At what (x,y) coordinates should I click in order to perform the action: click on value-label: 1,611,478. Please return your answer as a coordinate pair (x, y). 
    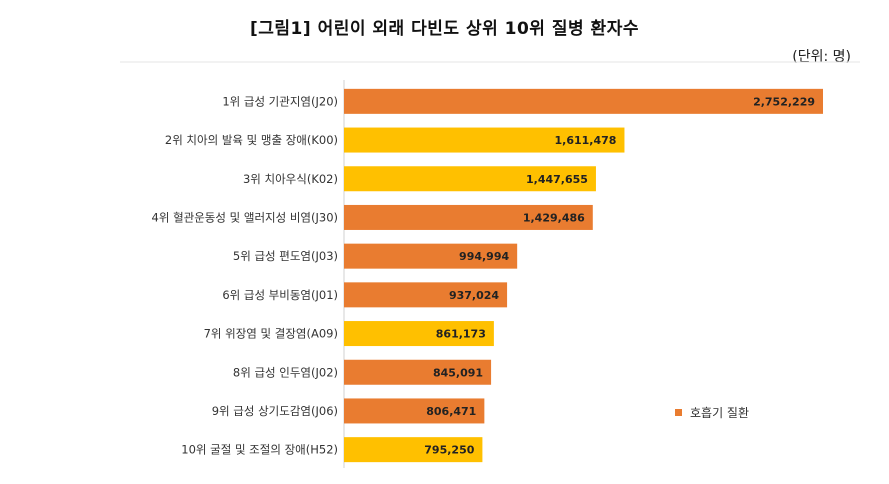
    Looking at the image, I should click on (586, 140).